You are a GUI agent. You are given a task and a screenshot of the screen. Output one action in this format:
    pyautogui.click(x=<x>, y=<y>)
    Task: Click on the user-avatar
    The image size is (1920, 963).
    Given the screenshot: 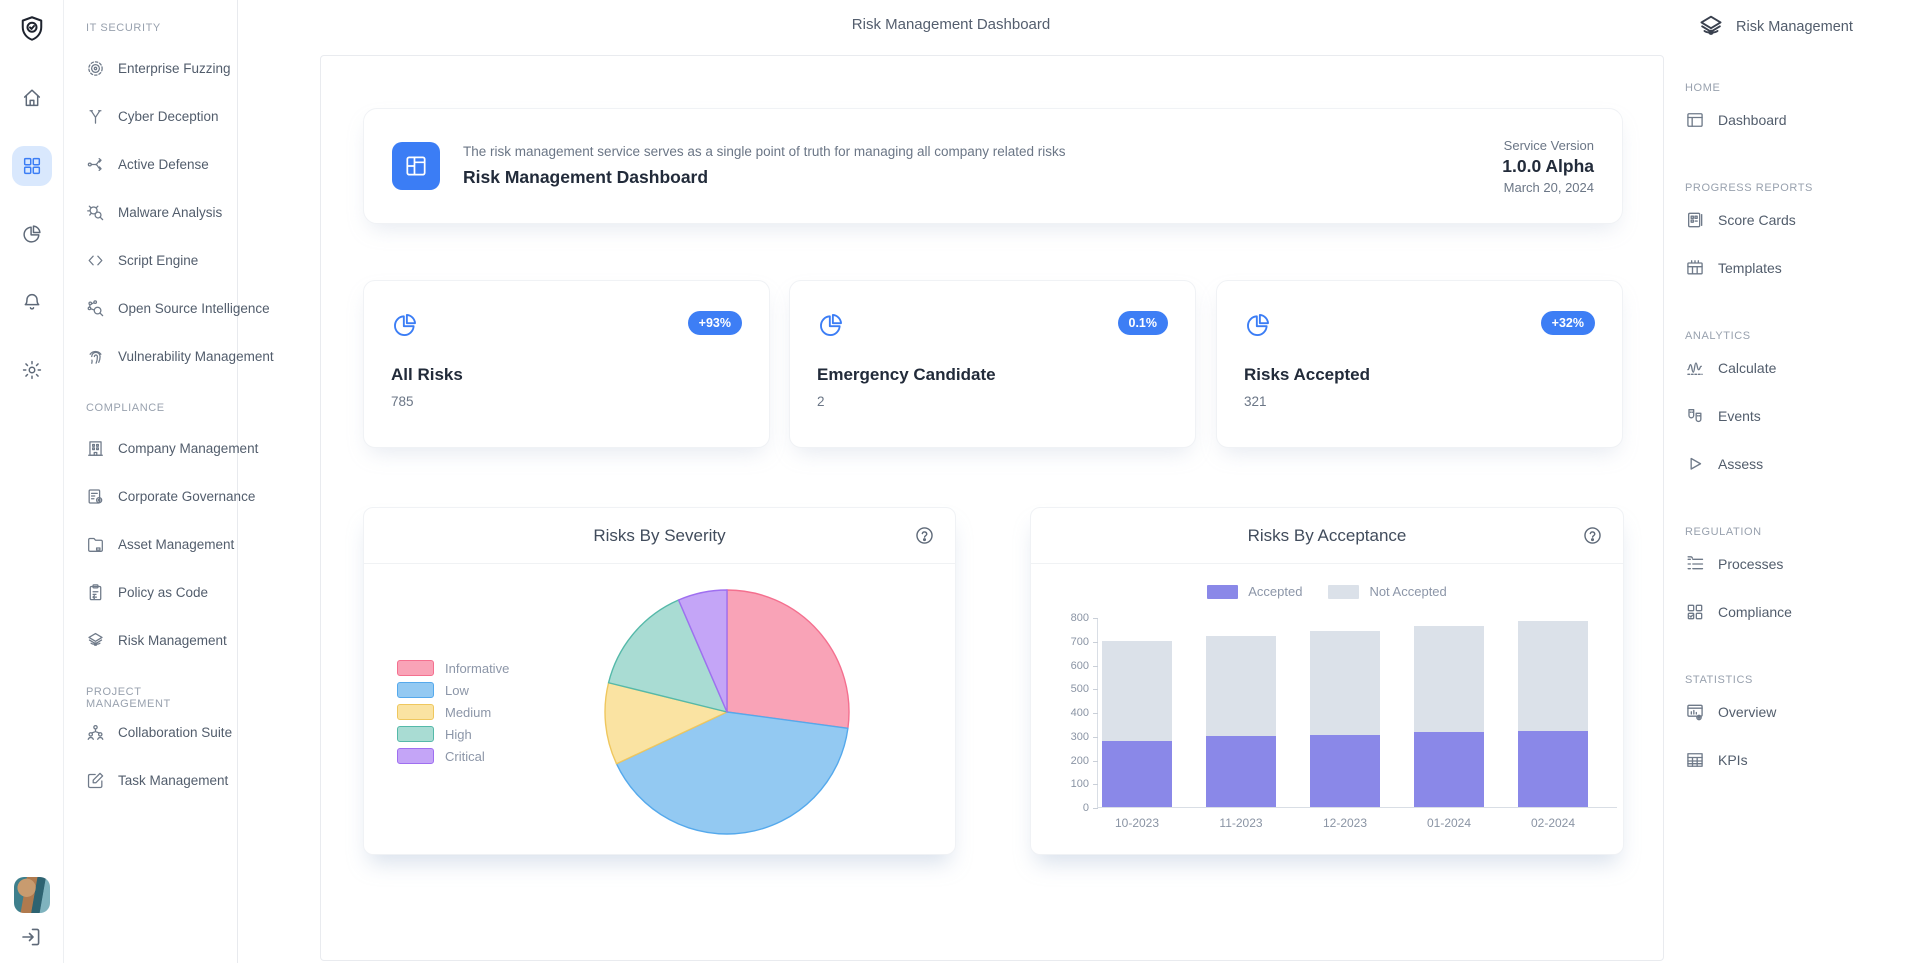 What is the action you would take?
    pyautogui.click(x=32, y=895)
    